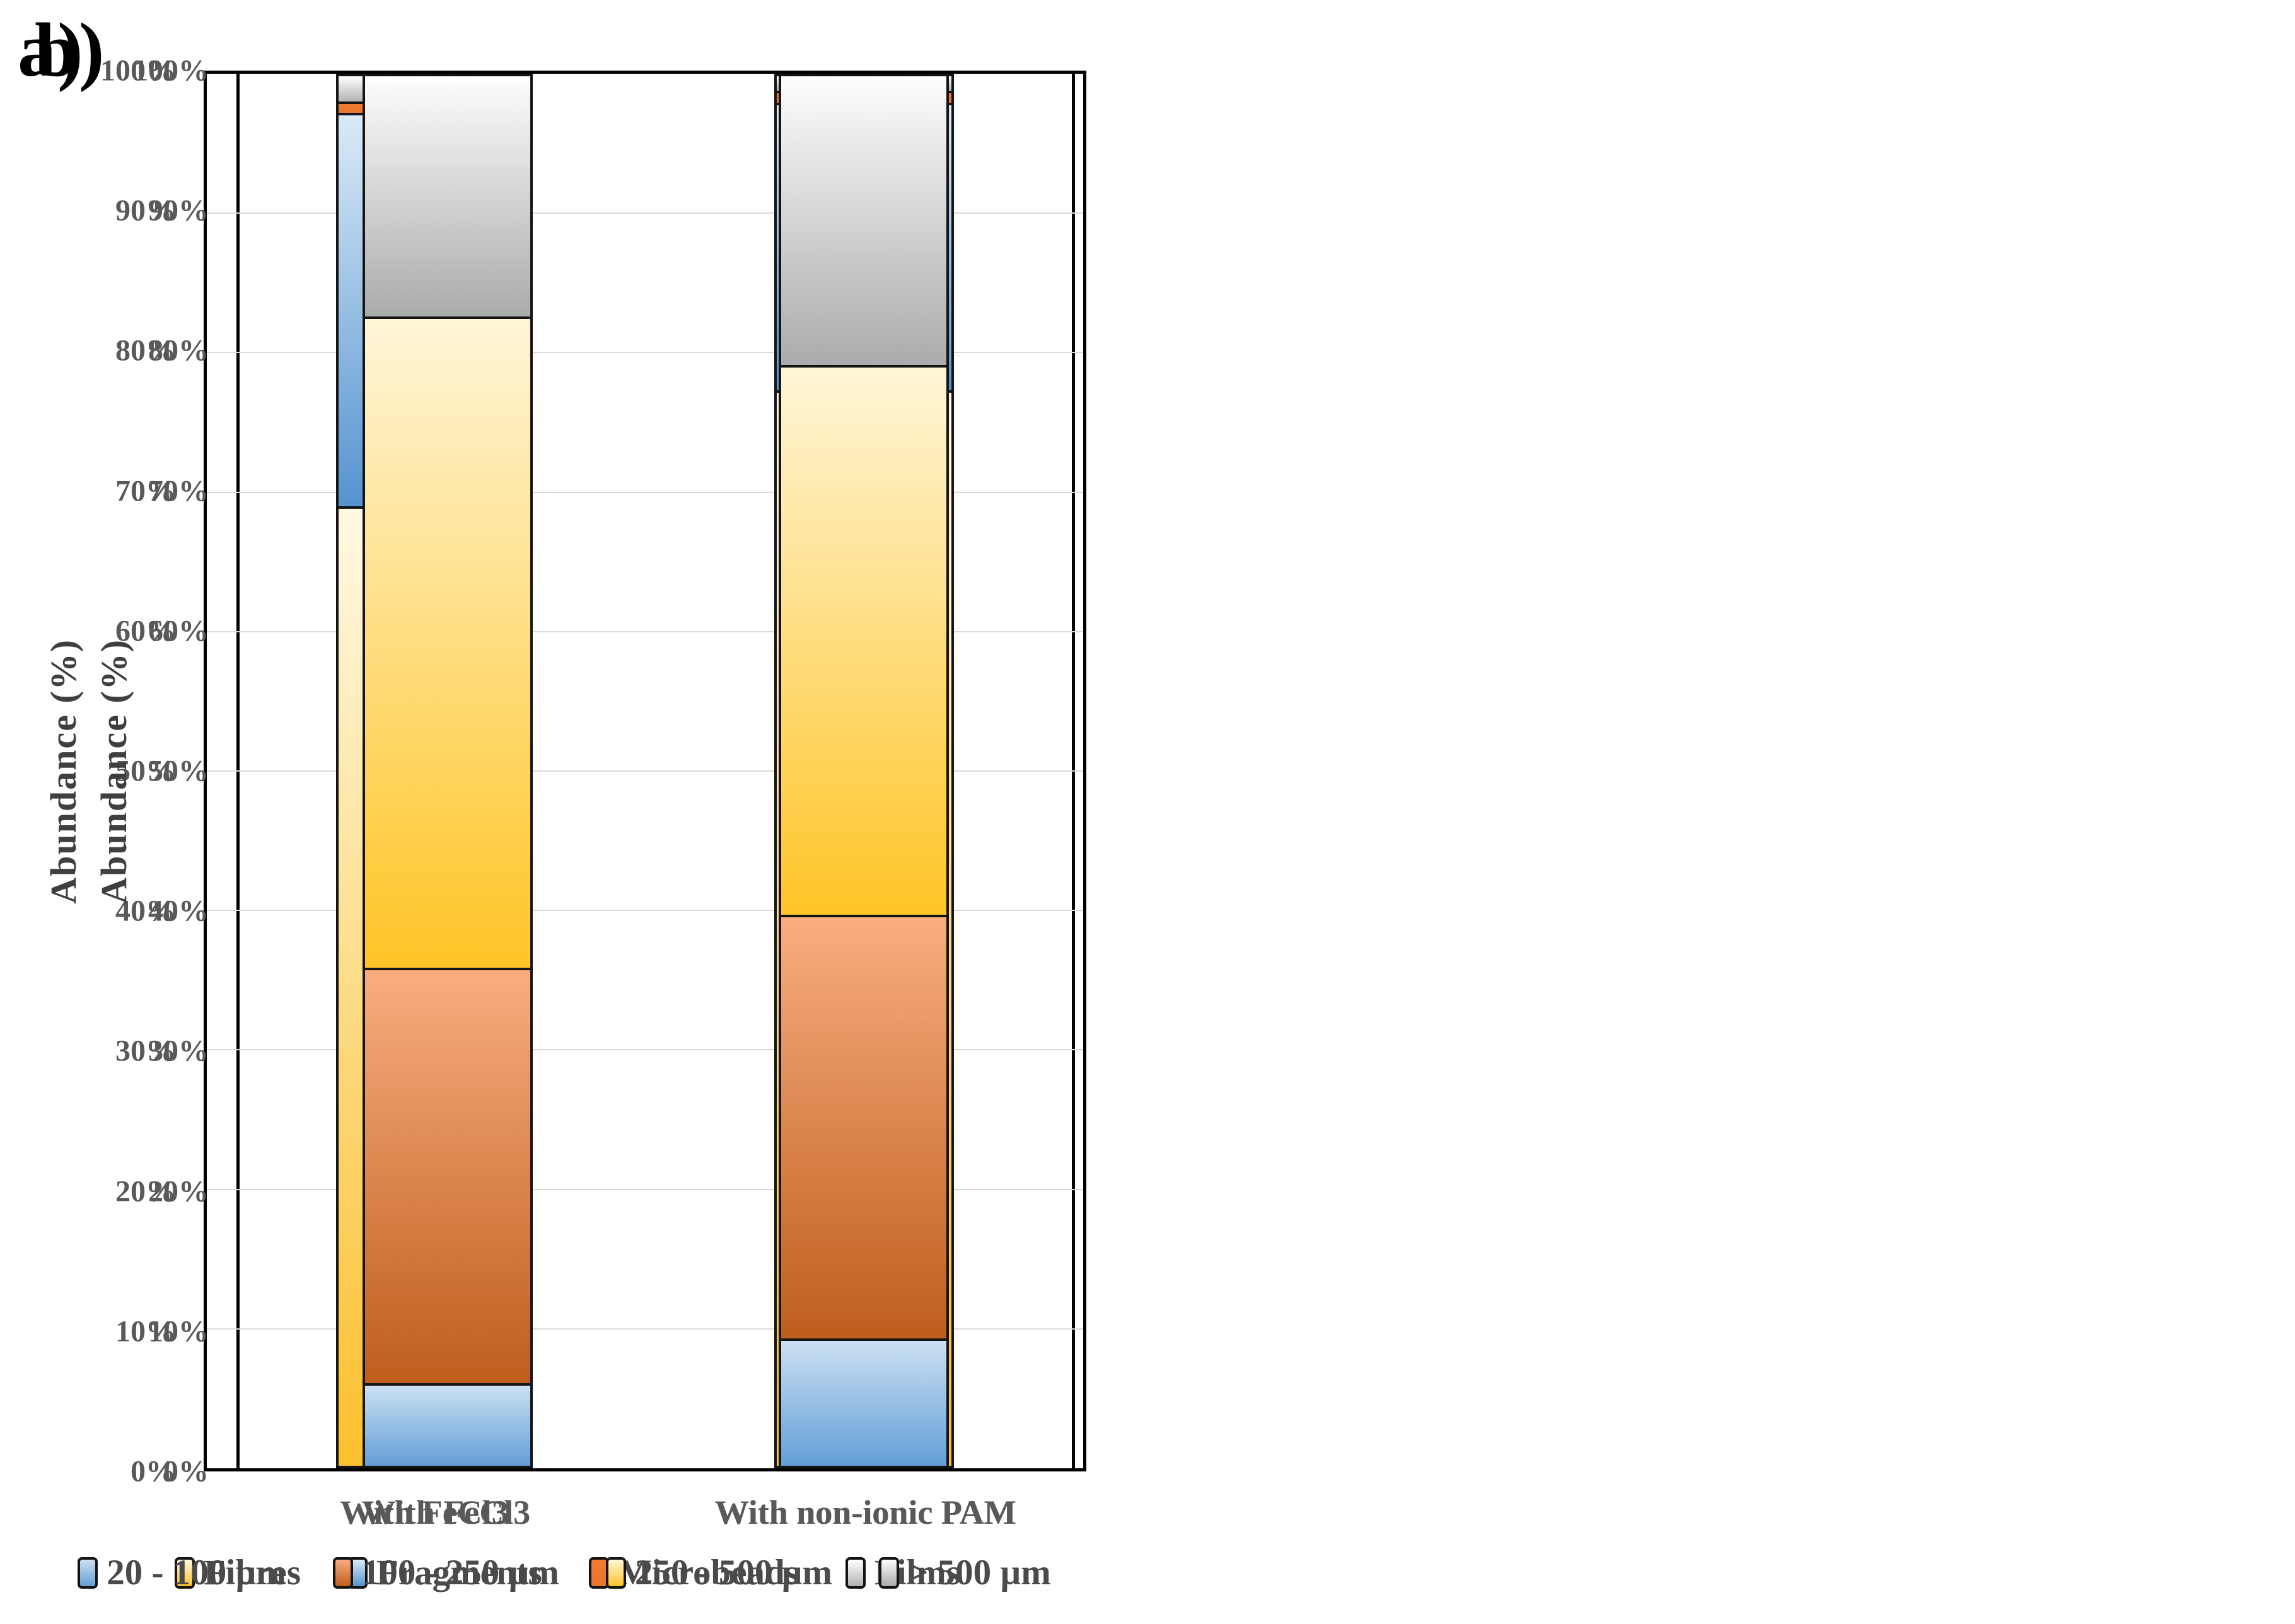  Describe the element at coordinates (145, 1191) in the screenshot. I see `y-tick-label-a-20: 20%` at that location.